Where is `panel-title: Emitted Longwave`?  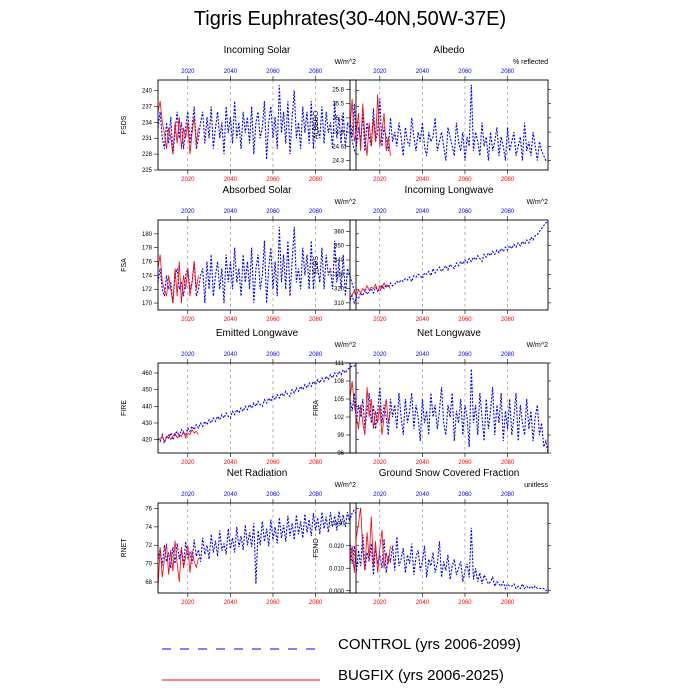 panel-title: Emitted Longwave is located at coordinates (257, 333).